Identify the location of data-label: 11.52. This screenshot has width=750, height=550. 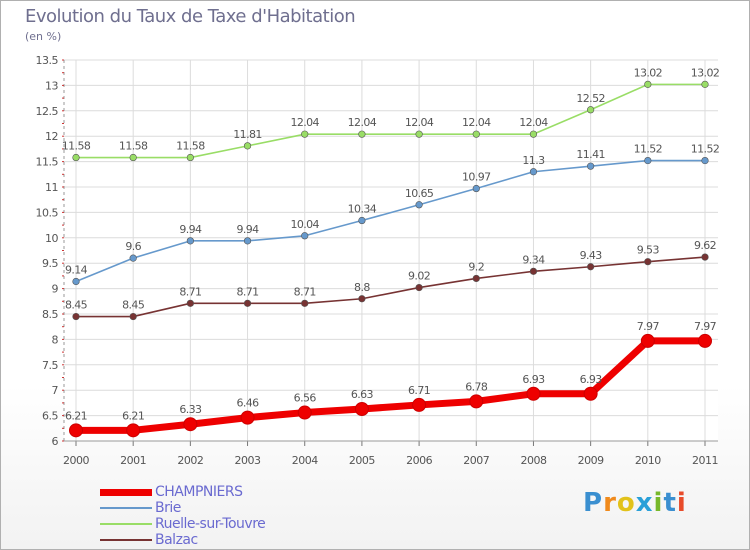
(705, 149).